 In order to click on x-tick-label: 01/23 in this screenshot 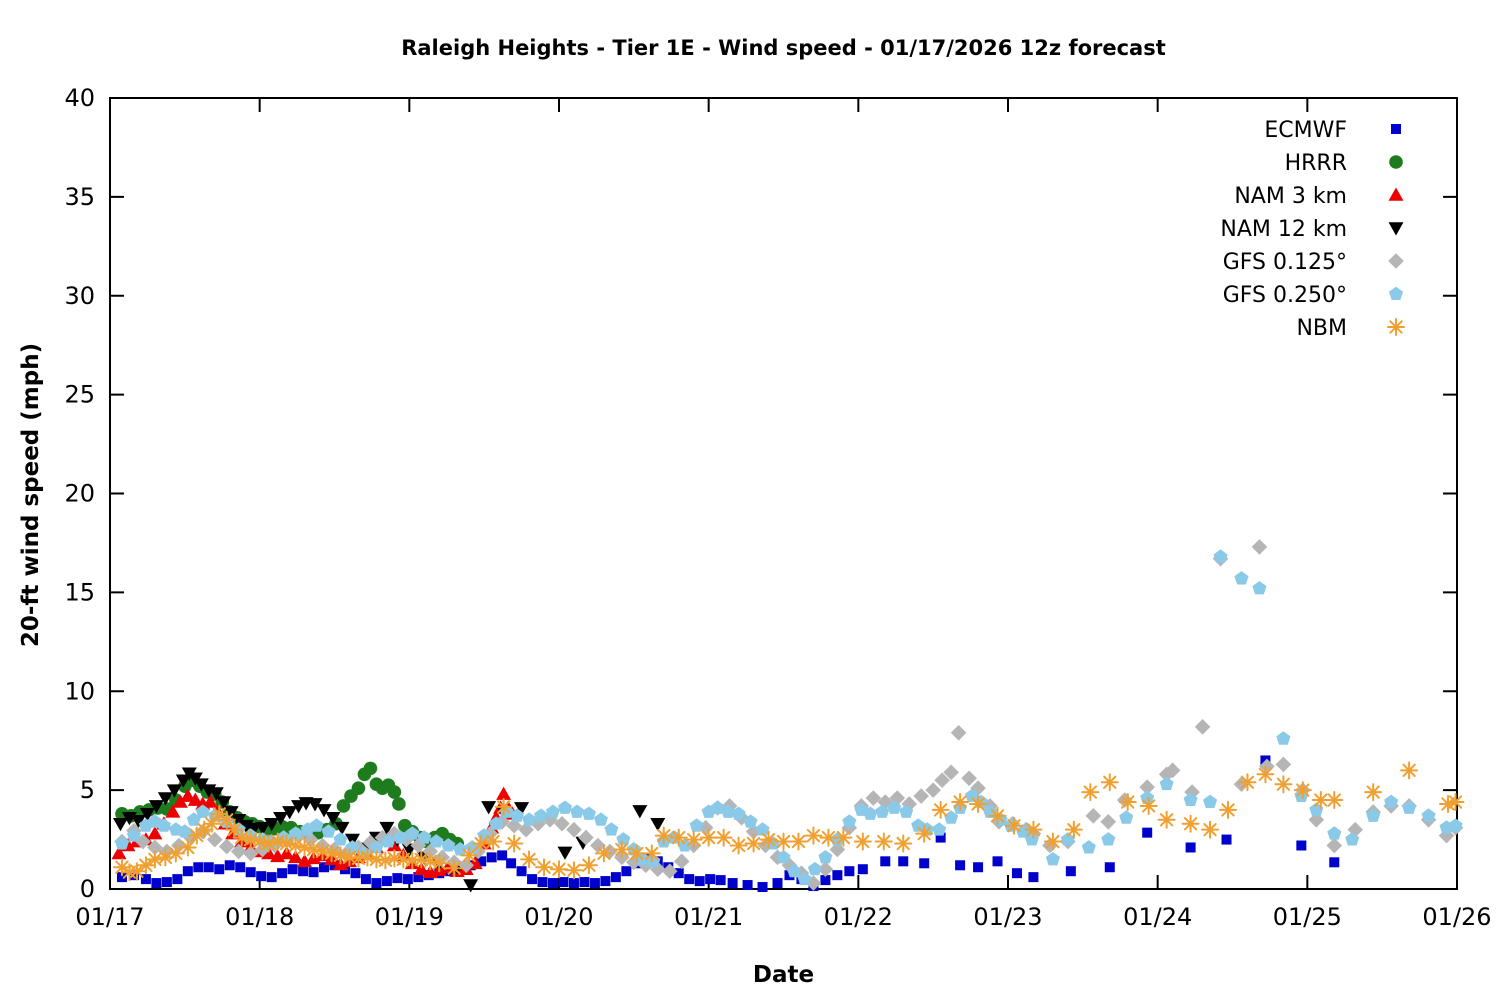, I will do `click(1007, 917)`.